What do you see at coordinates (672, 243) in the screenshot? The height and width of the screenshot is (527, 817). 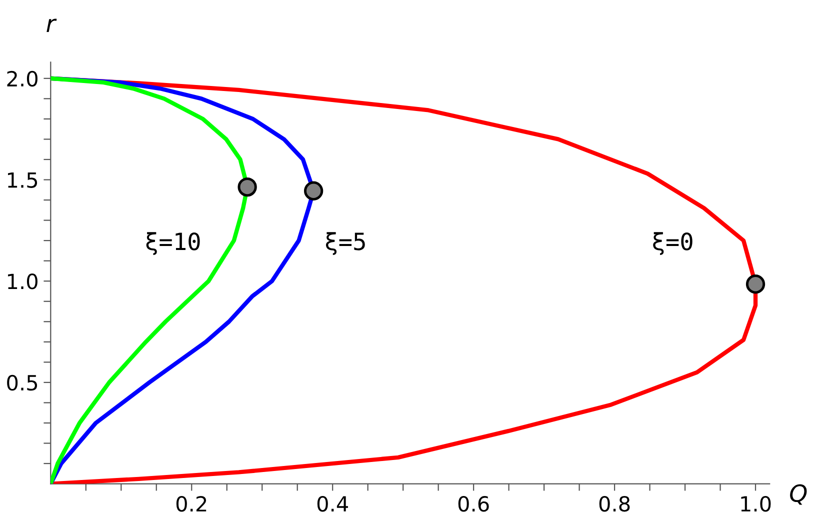 I see `annotation: ξ=0` at bounding box center [672, 243].